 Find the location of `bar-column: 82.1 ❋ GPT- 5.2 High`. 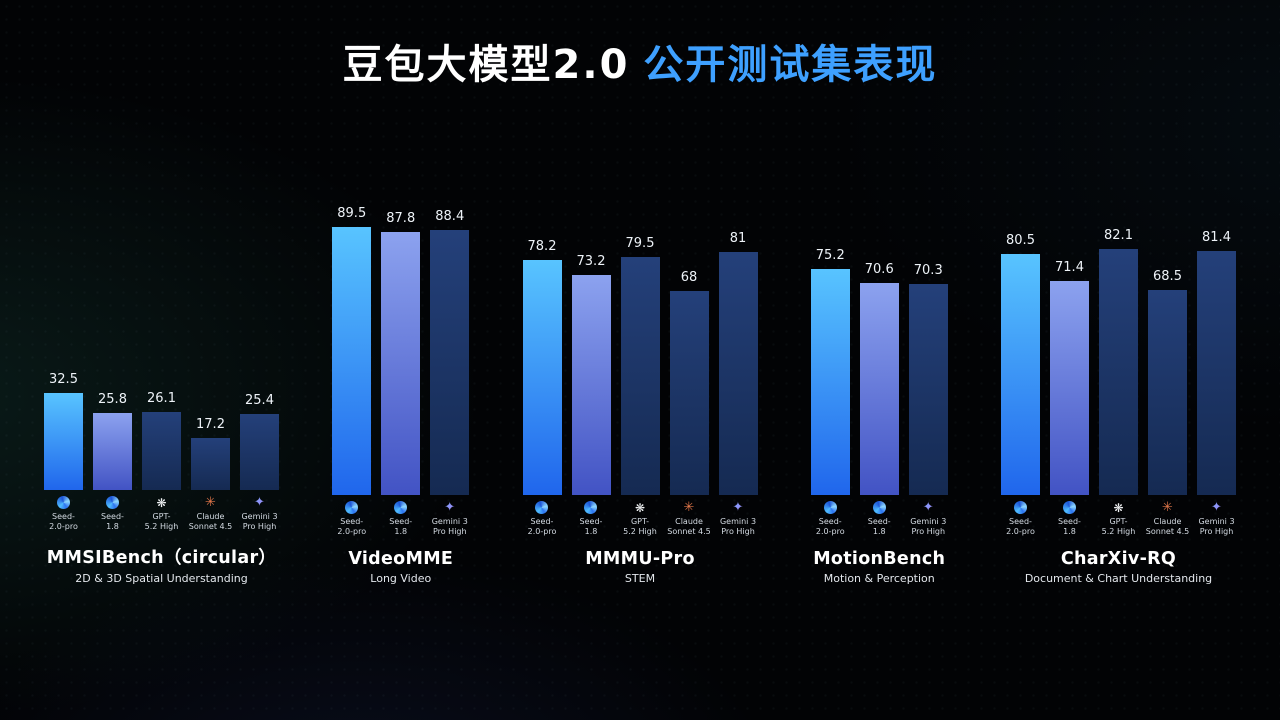

bar-column: 82.1 ❋ GPT- 5.2 High is located at coordinates (1118, 384).